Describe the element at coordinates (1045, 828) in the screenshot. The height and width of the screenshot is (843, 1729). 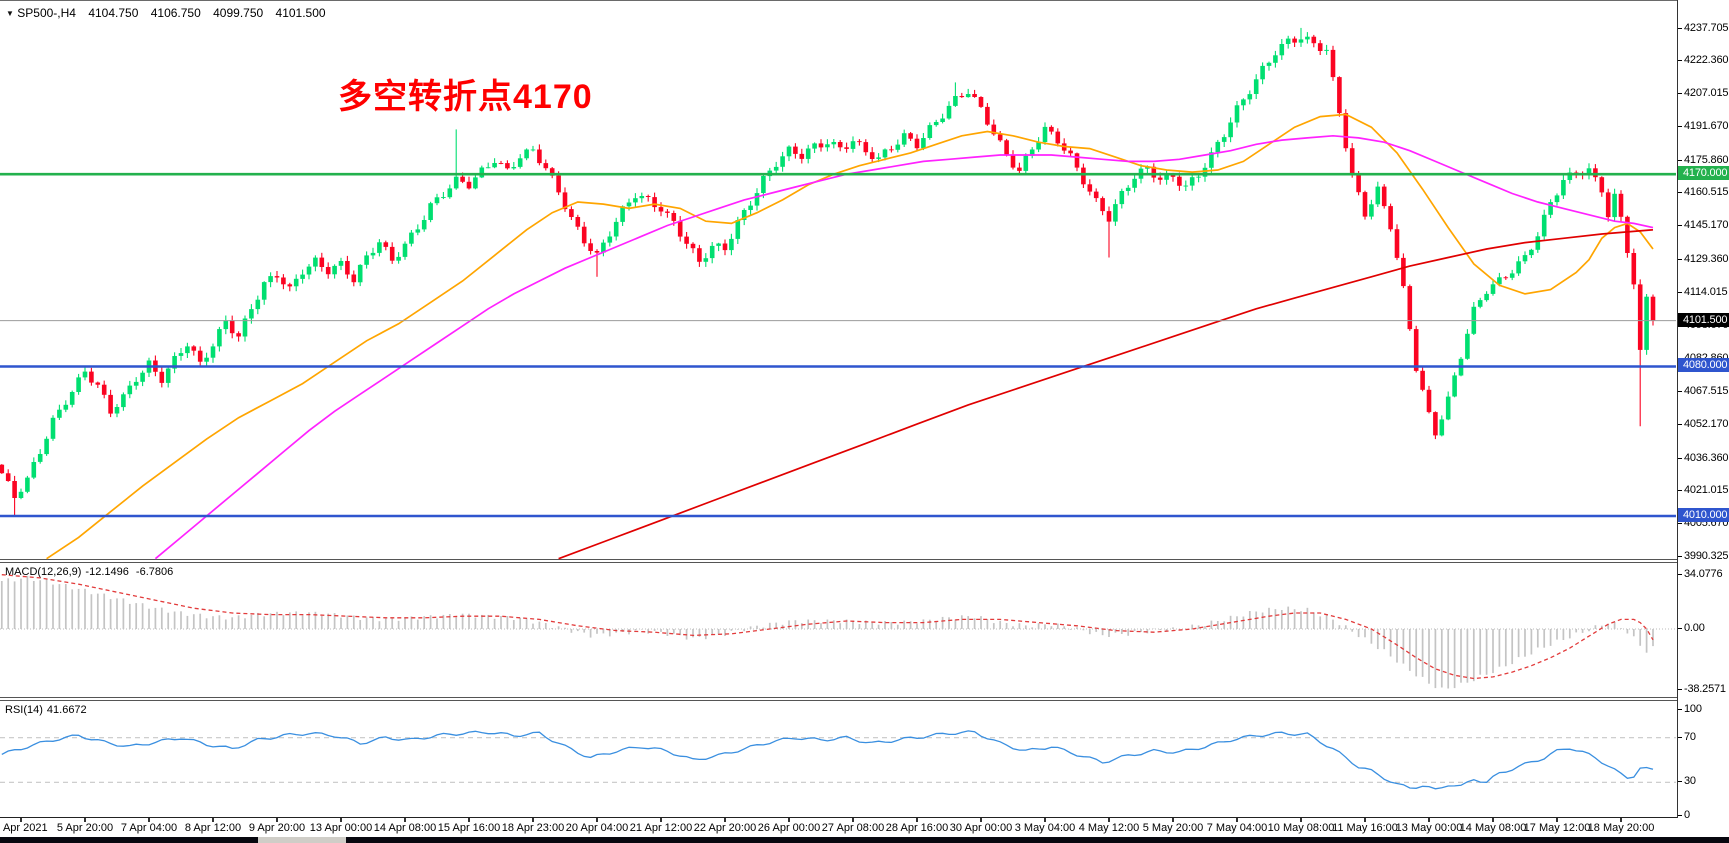
I see `time-axis-label: 3 May 04:00` at that location.